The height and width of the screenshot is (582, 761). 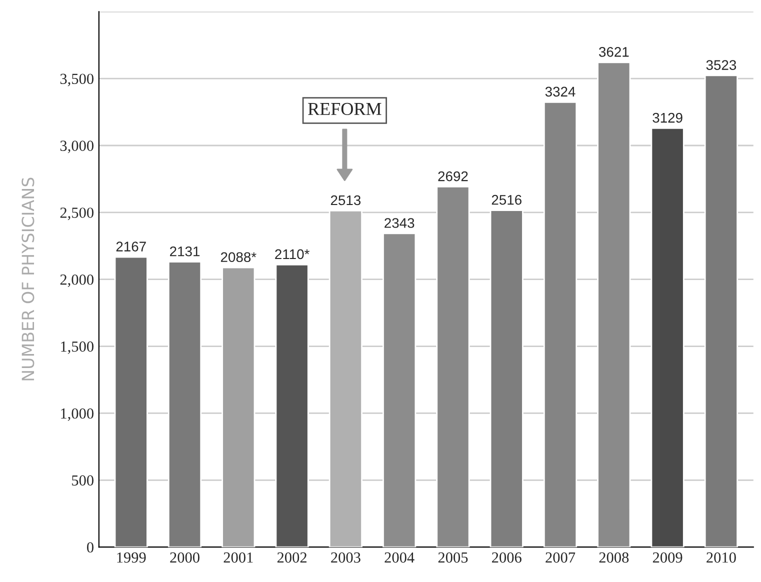 What do you see at coordinates (345, 200) in the screenshot?
I see `data-label: 2513` at bounding box center [345, 200].